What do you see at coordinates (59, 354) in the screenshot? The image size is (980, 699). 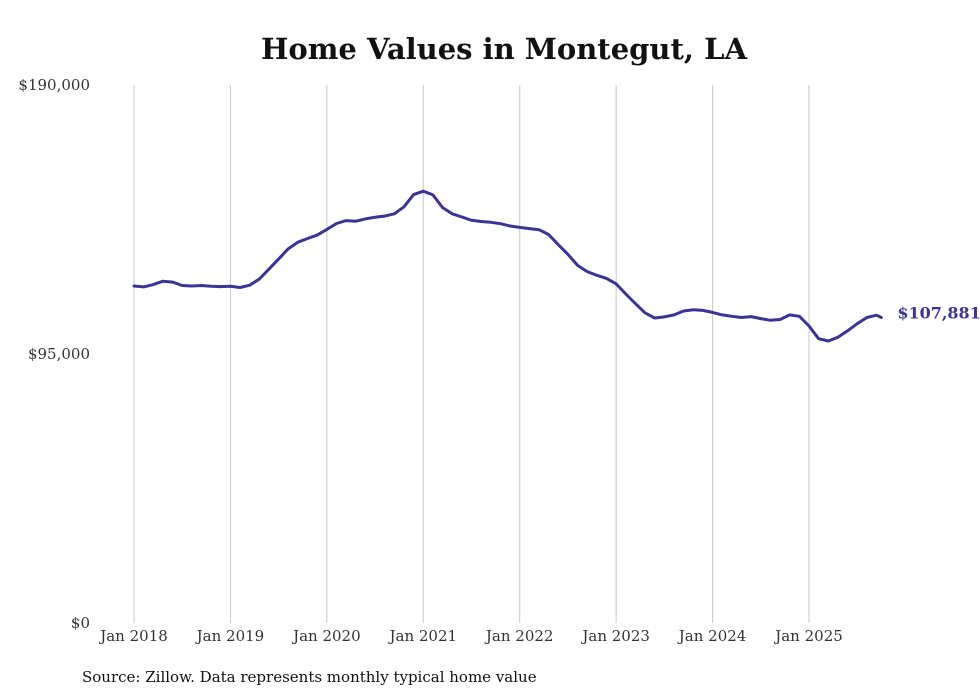 I see `y-tick-label: $95,000` at bounding box center [59, 354].